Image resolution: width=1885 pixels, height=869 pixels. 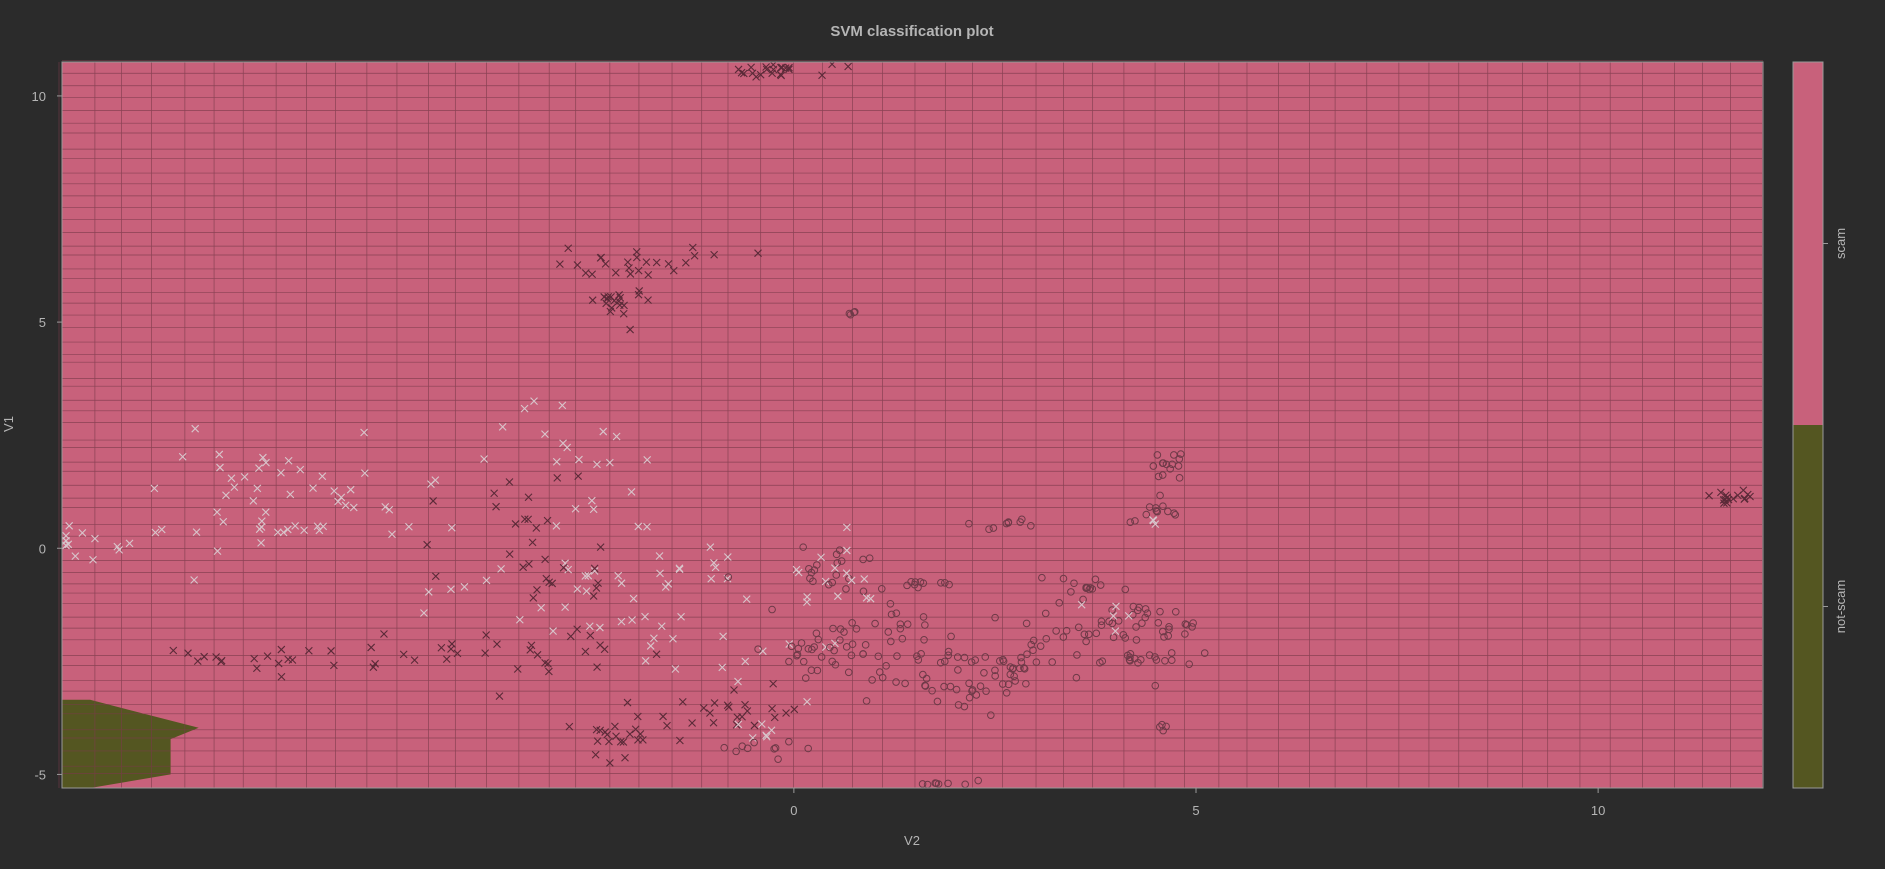 I want to click on colorbar-scam, so click(x=1808, y=243).